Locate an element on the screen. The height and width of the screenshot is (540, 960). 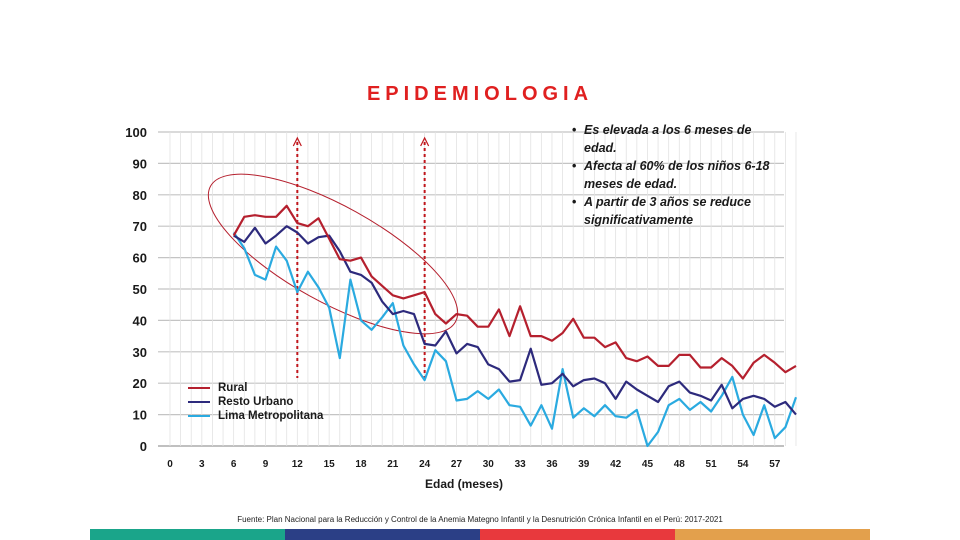
y-tick-label: 70 is located at coordinates (140, 226).